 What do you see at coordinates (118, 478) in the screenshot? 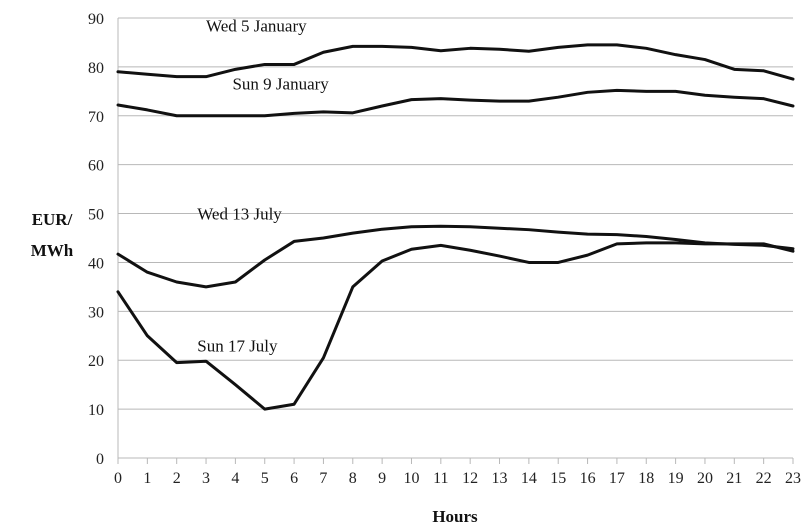
I see `x-tick-label: 0` at bounding box center [118, 478].